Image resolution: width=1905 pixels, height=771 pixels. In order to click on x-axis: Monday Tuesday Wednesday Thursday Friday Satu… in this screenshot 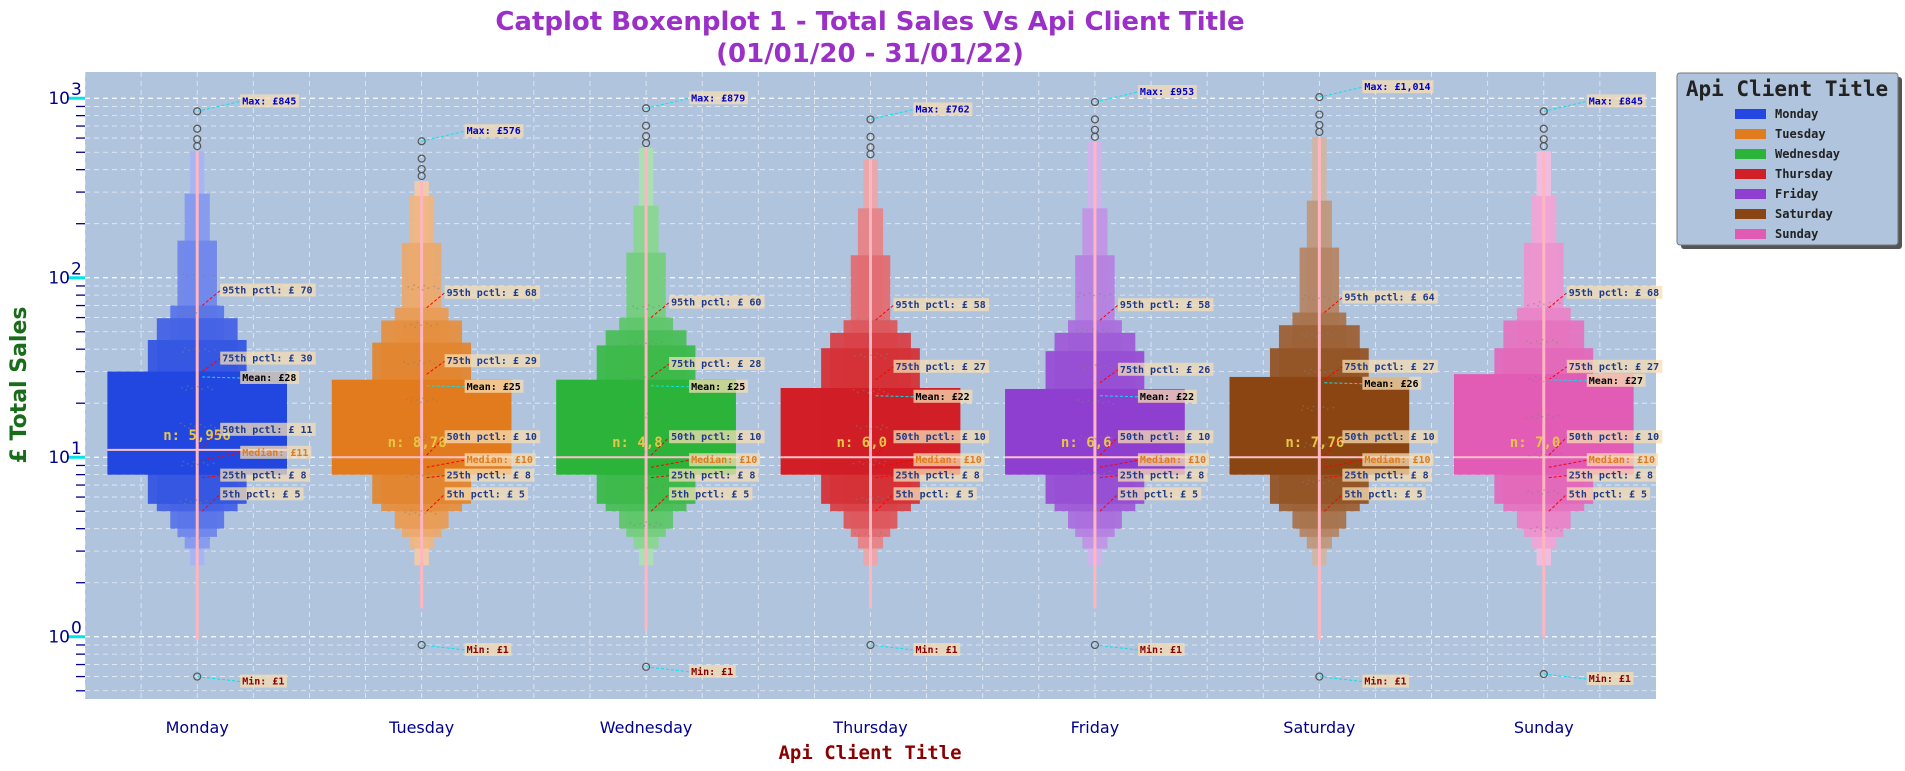, I will do `click(870, 727)`.